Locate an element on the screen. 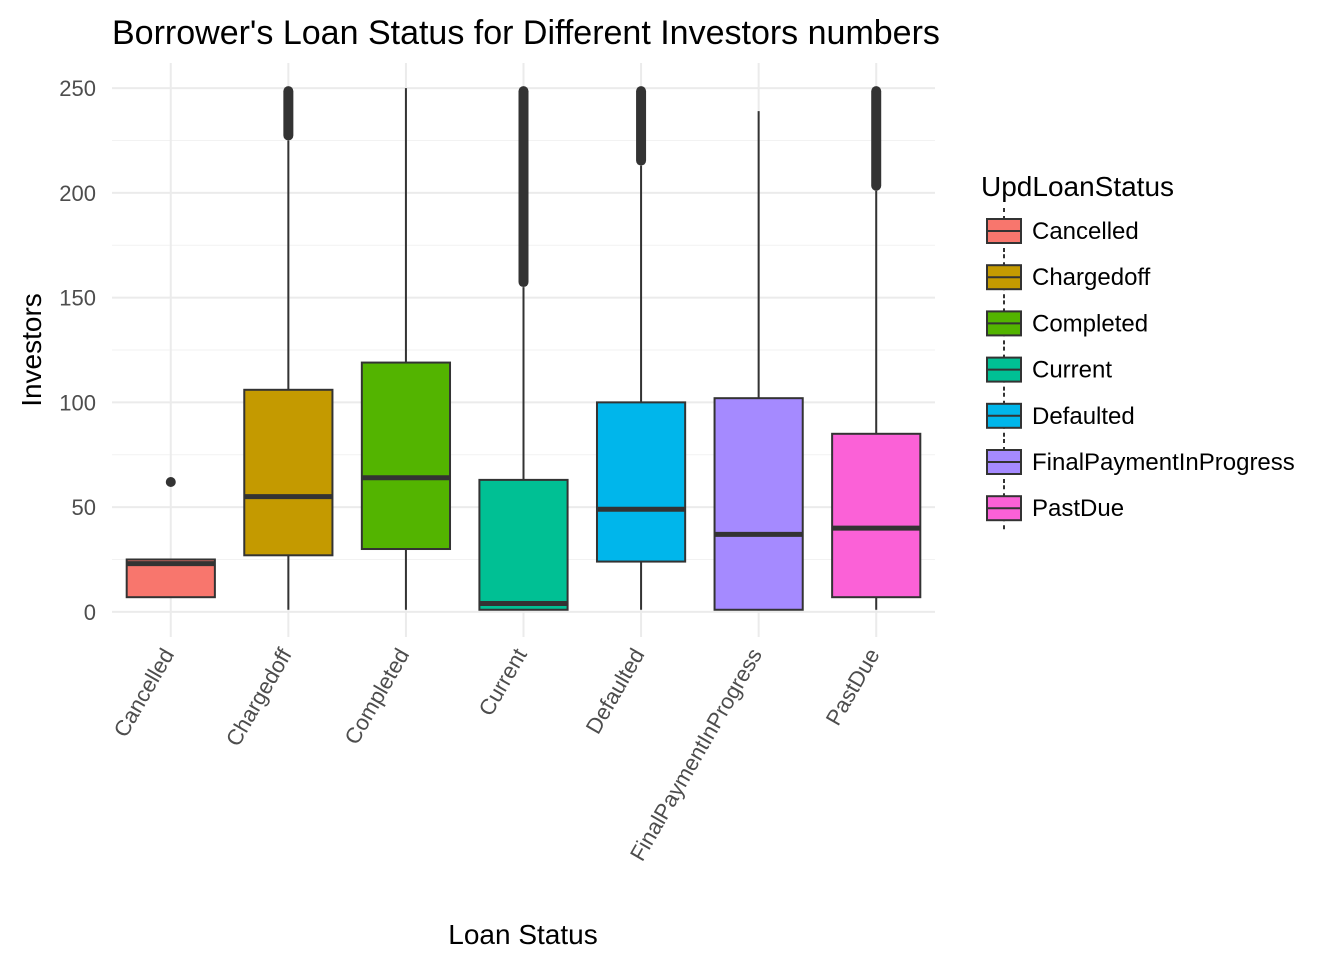  box-Current is located at coordinates (523, 348).